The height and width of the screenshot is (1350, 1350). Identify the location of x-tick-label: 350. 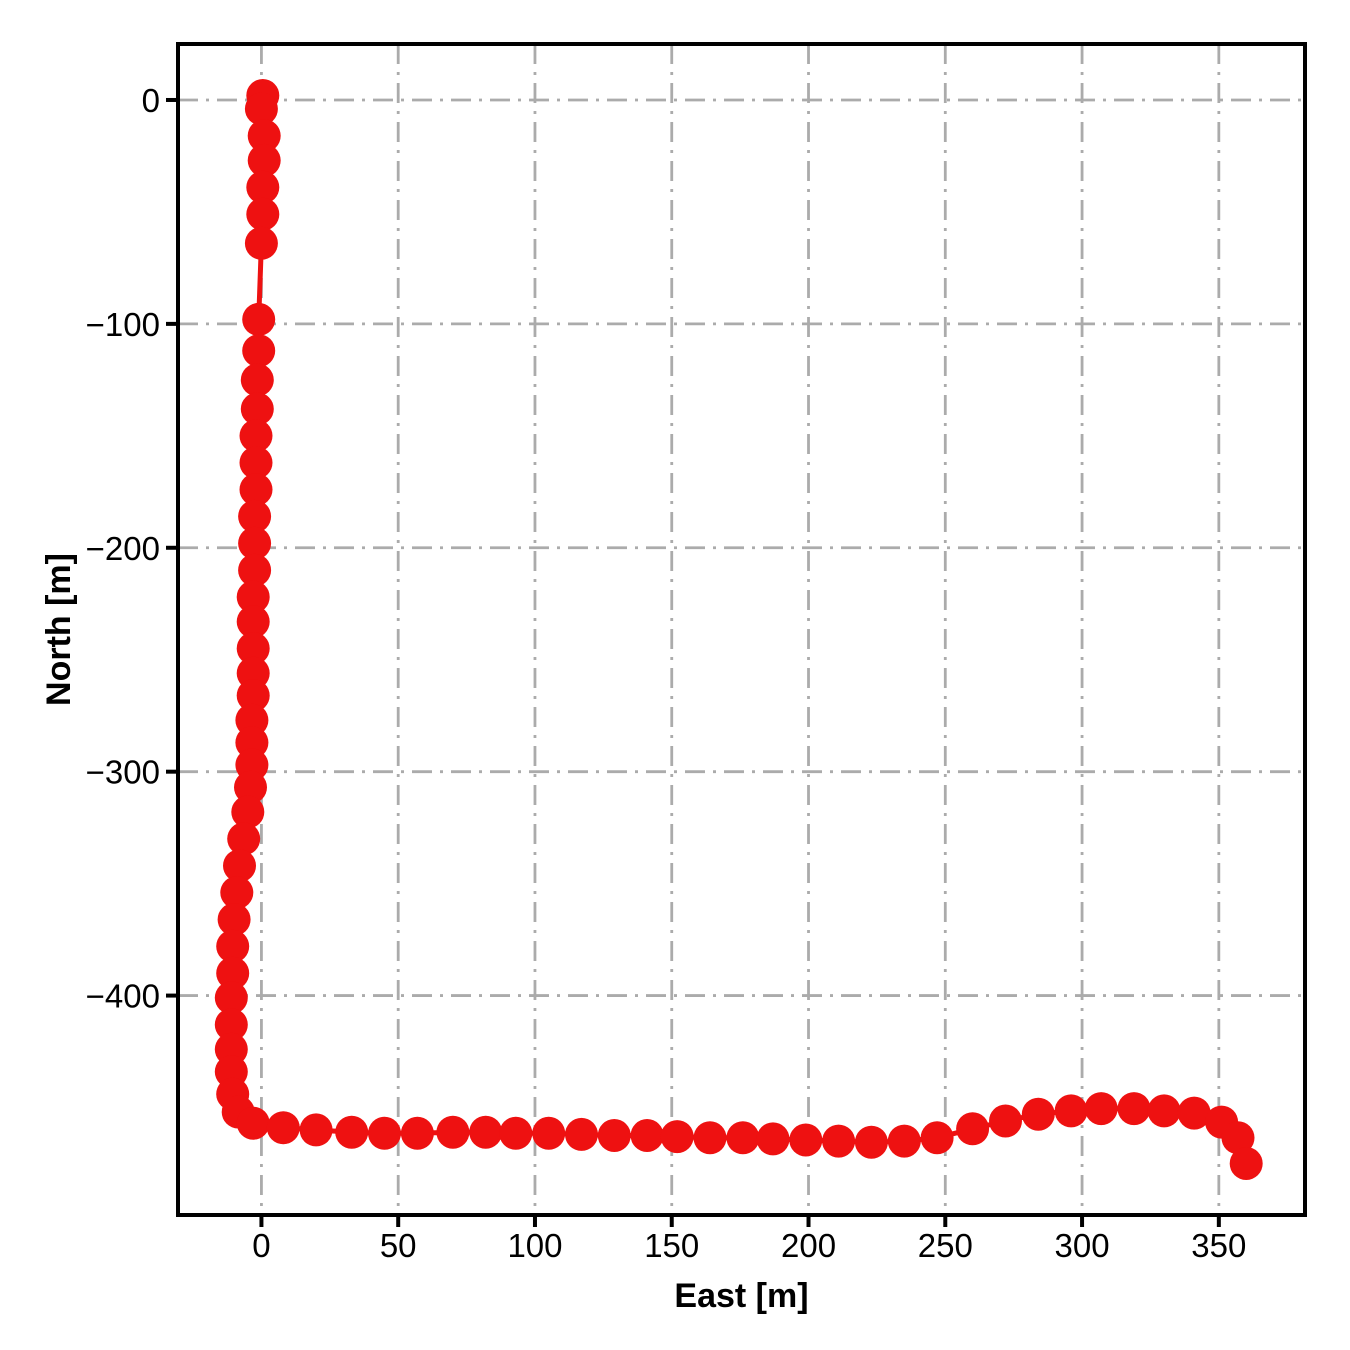
(1218, 1245).